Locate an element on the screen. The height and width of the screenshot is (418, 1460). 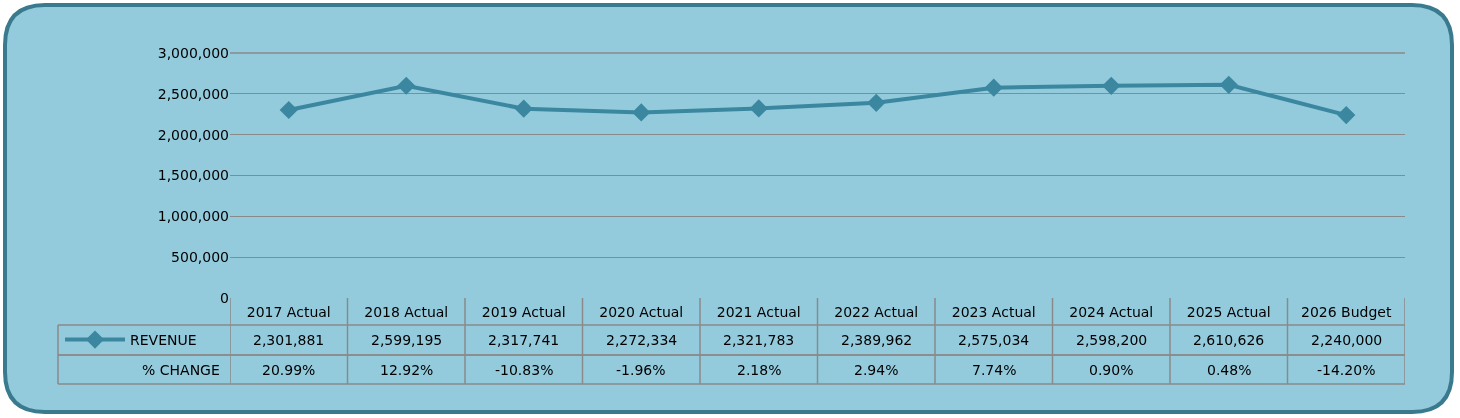
data-label: 2,321,783 is located at coordinates (759, 340).